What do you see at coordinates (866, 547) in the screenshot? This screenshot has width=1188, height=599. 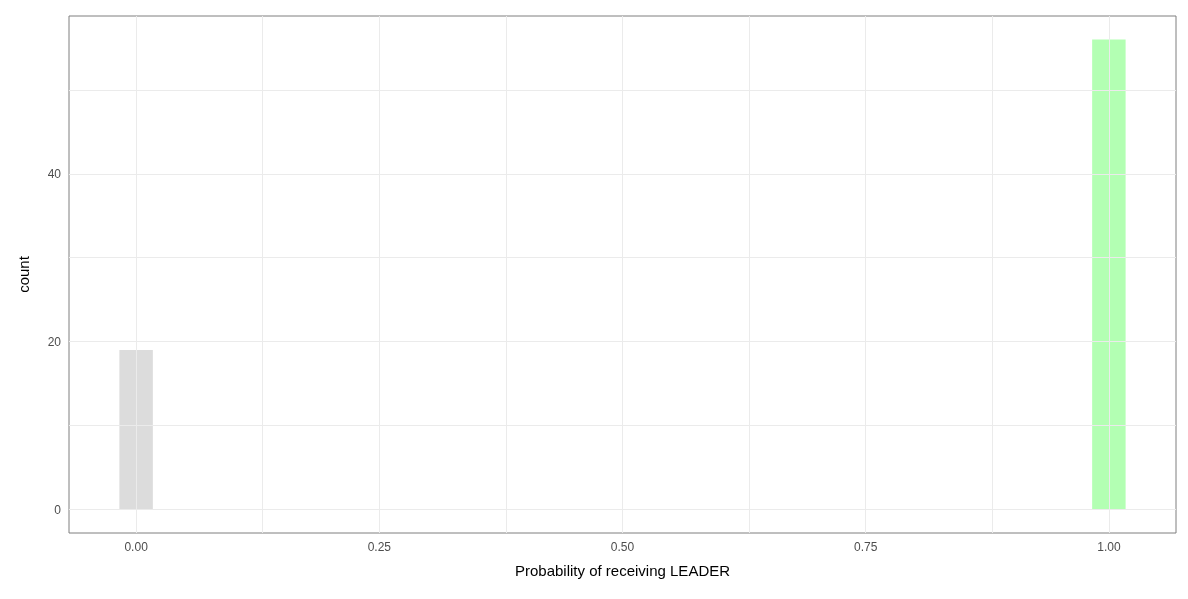 I see `x-tick-label: 0.75` at bounding box center [866, 547].